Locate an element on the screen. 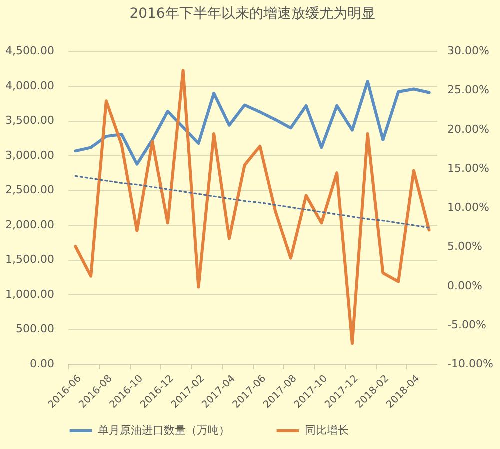 The height and width of the screenshot is (449, 500). y-tick-label: 0.00 is located at coordinates (42, 364).